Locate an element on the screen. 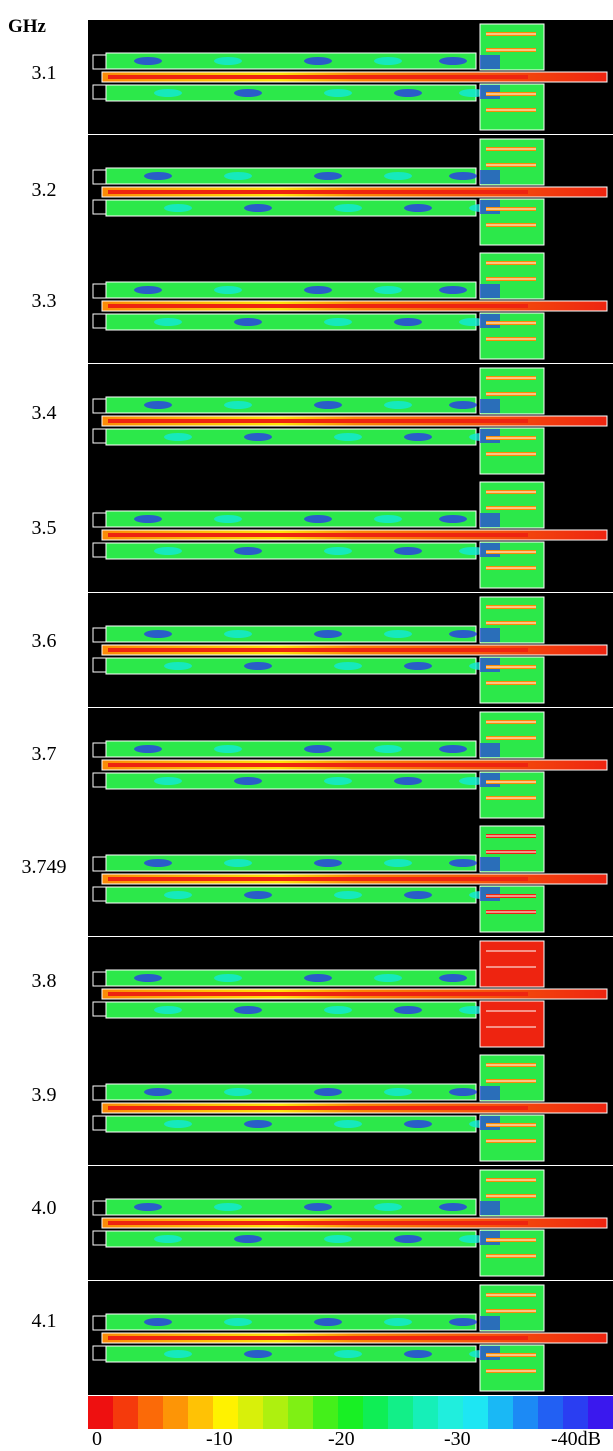 The height and width of the screenshot is (1451, 613). frequency-label: 3.4 is located at coordinates (44, 413).